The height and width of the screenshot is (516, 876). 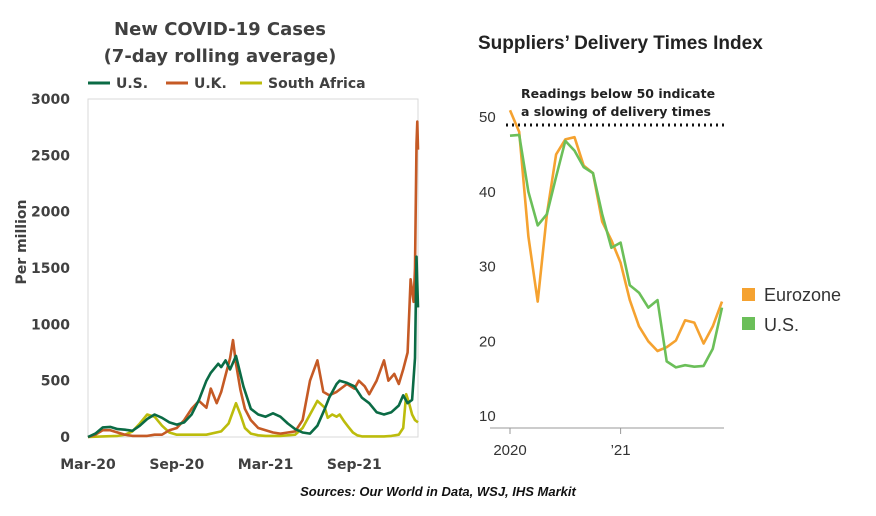 I want to click on chart2-title: Suppliers’ Delivery Times Index, so click(x=620, y=43).